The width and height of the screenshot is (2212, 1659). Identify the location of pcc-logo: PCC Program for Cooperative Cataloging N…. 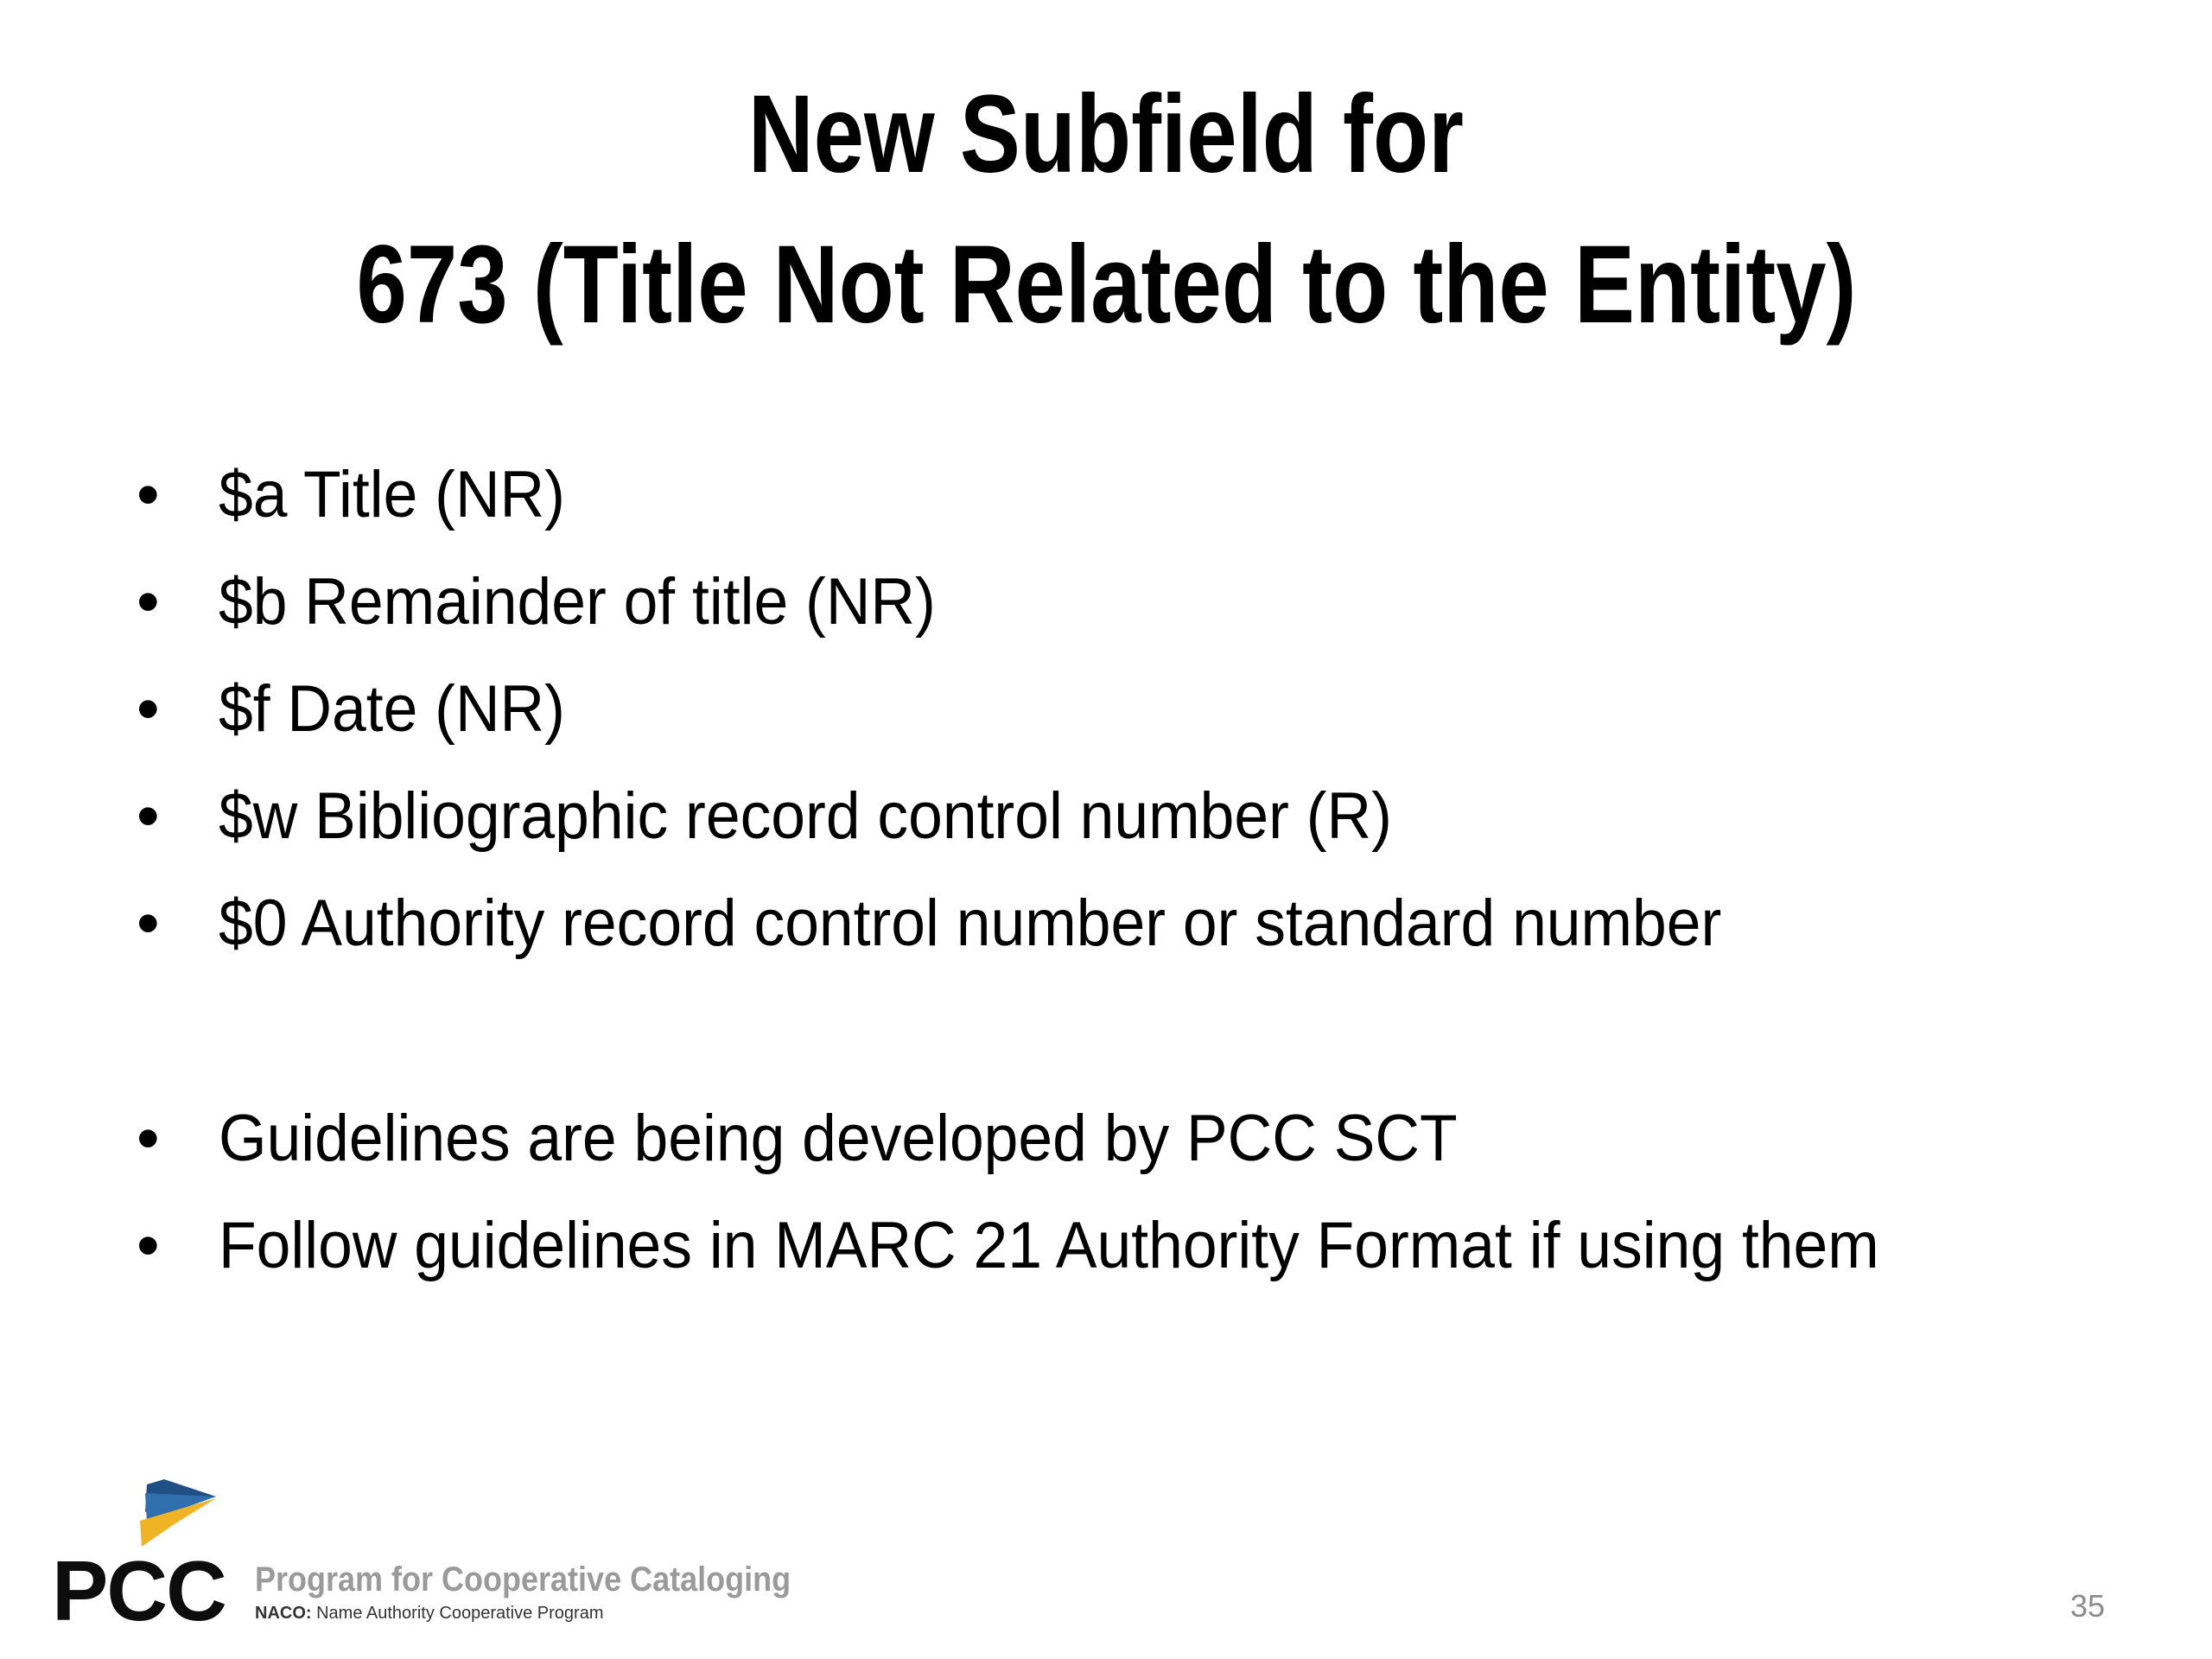
(441, 1555).